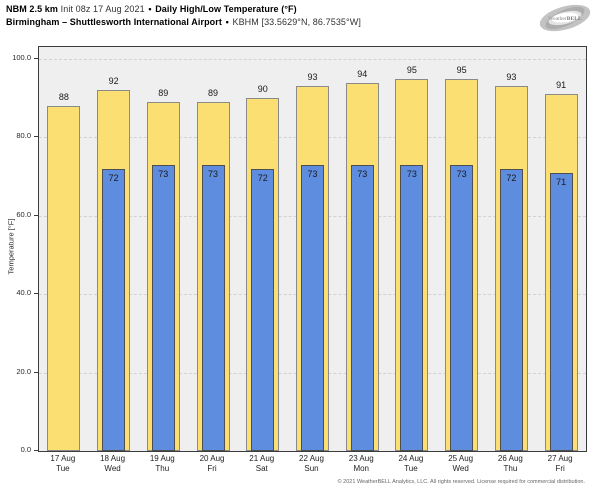 Image resolution: width=600 pixels, height=493 pixels. I want to click on x-tick-date: 23 Aug, so click(361, 458).